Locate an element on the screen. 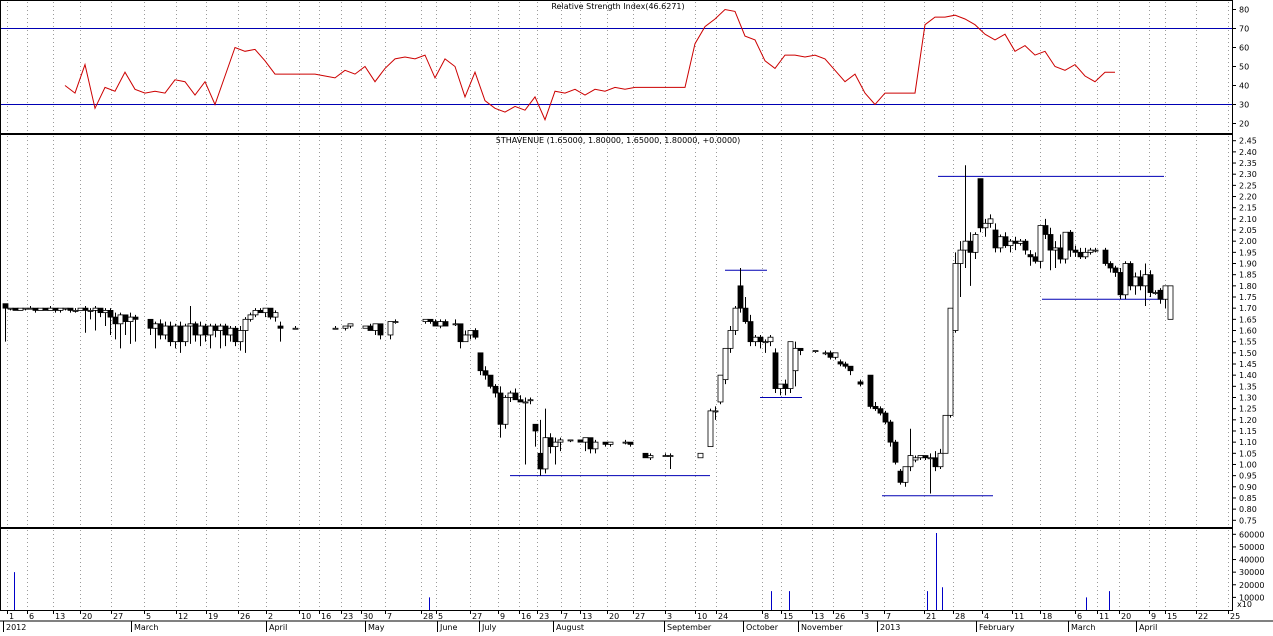 Image resolution: width=1273 pixels, height=636 pixels. x-day-label: 7 is located at coordinates (888, 616).